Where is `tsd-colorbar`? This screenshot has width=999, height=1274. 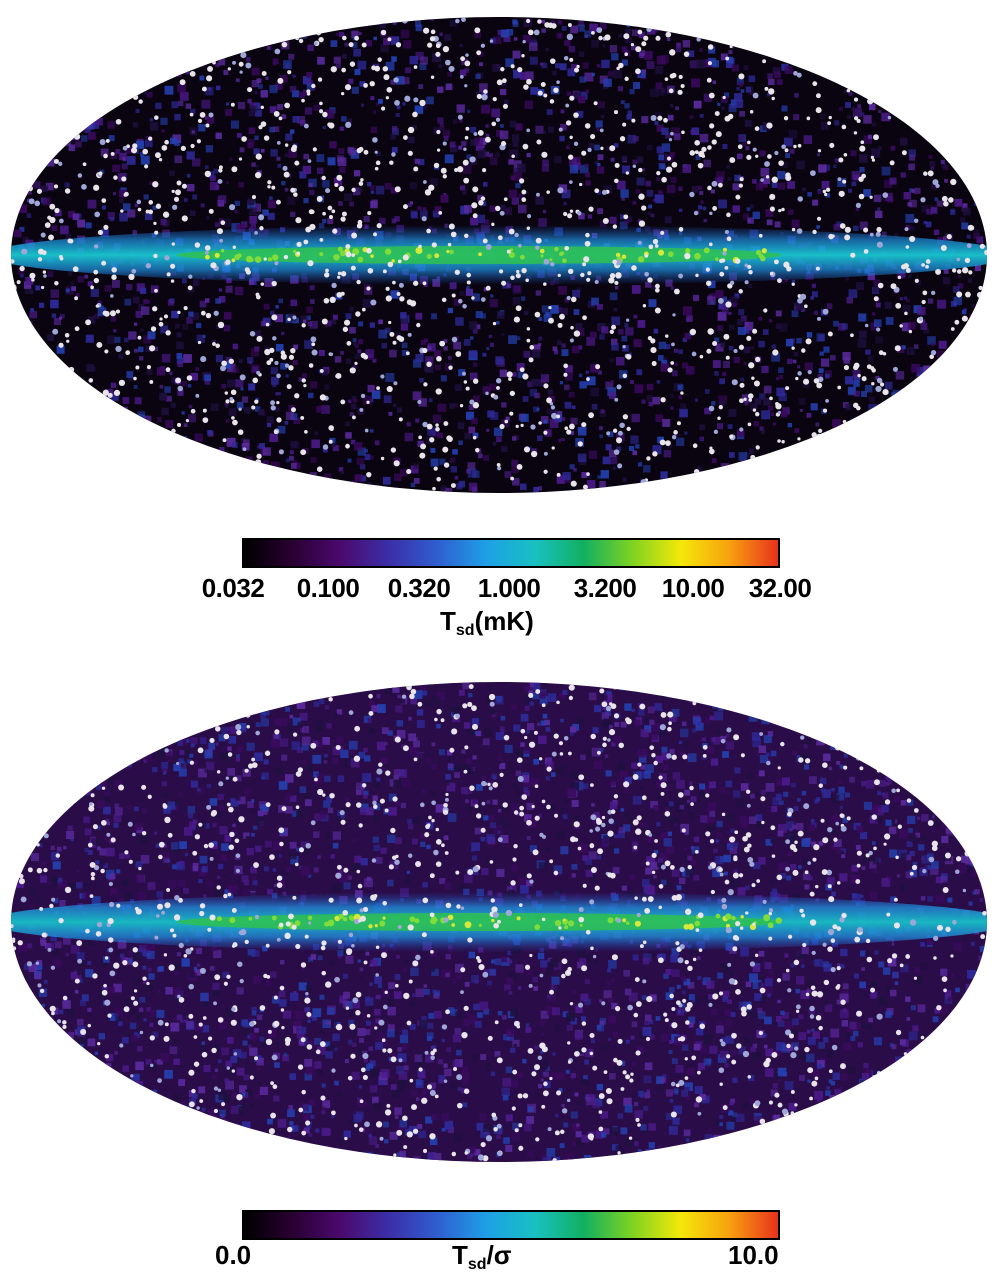 tsd-colorbar is located at coordinates (511, 553).